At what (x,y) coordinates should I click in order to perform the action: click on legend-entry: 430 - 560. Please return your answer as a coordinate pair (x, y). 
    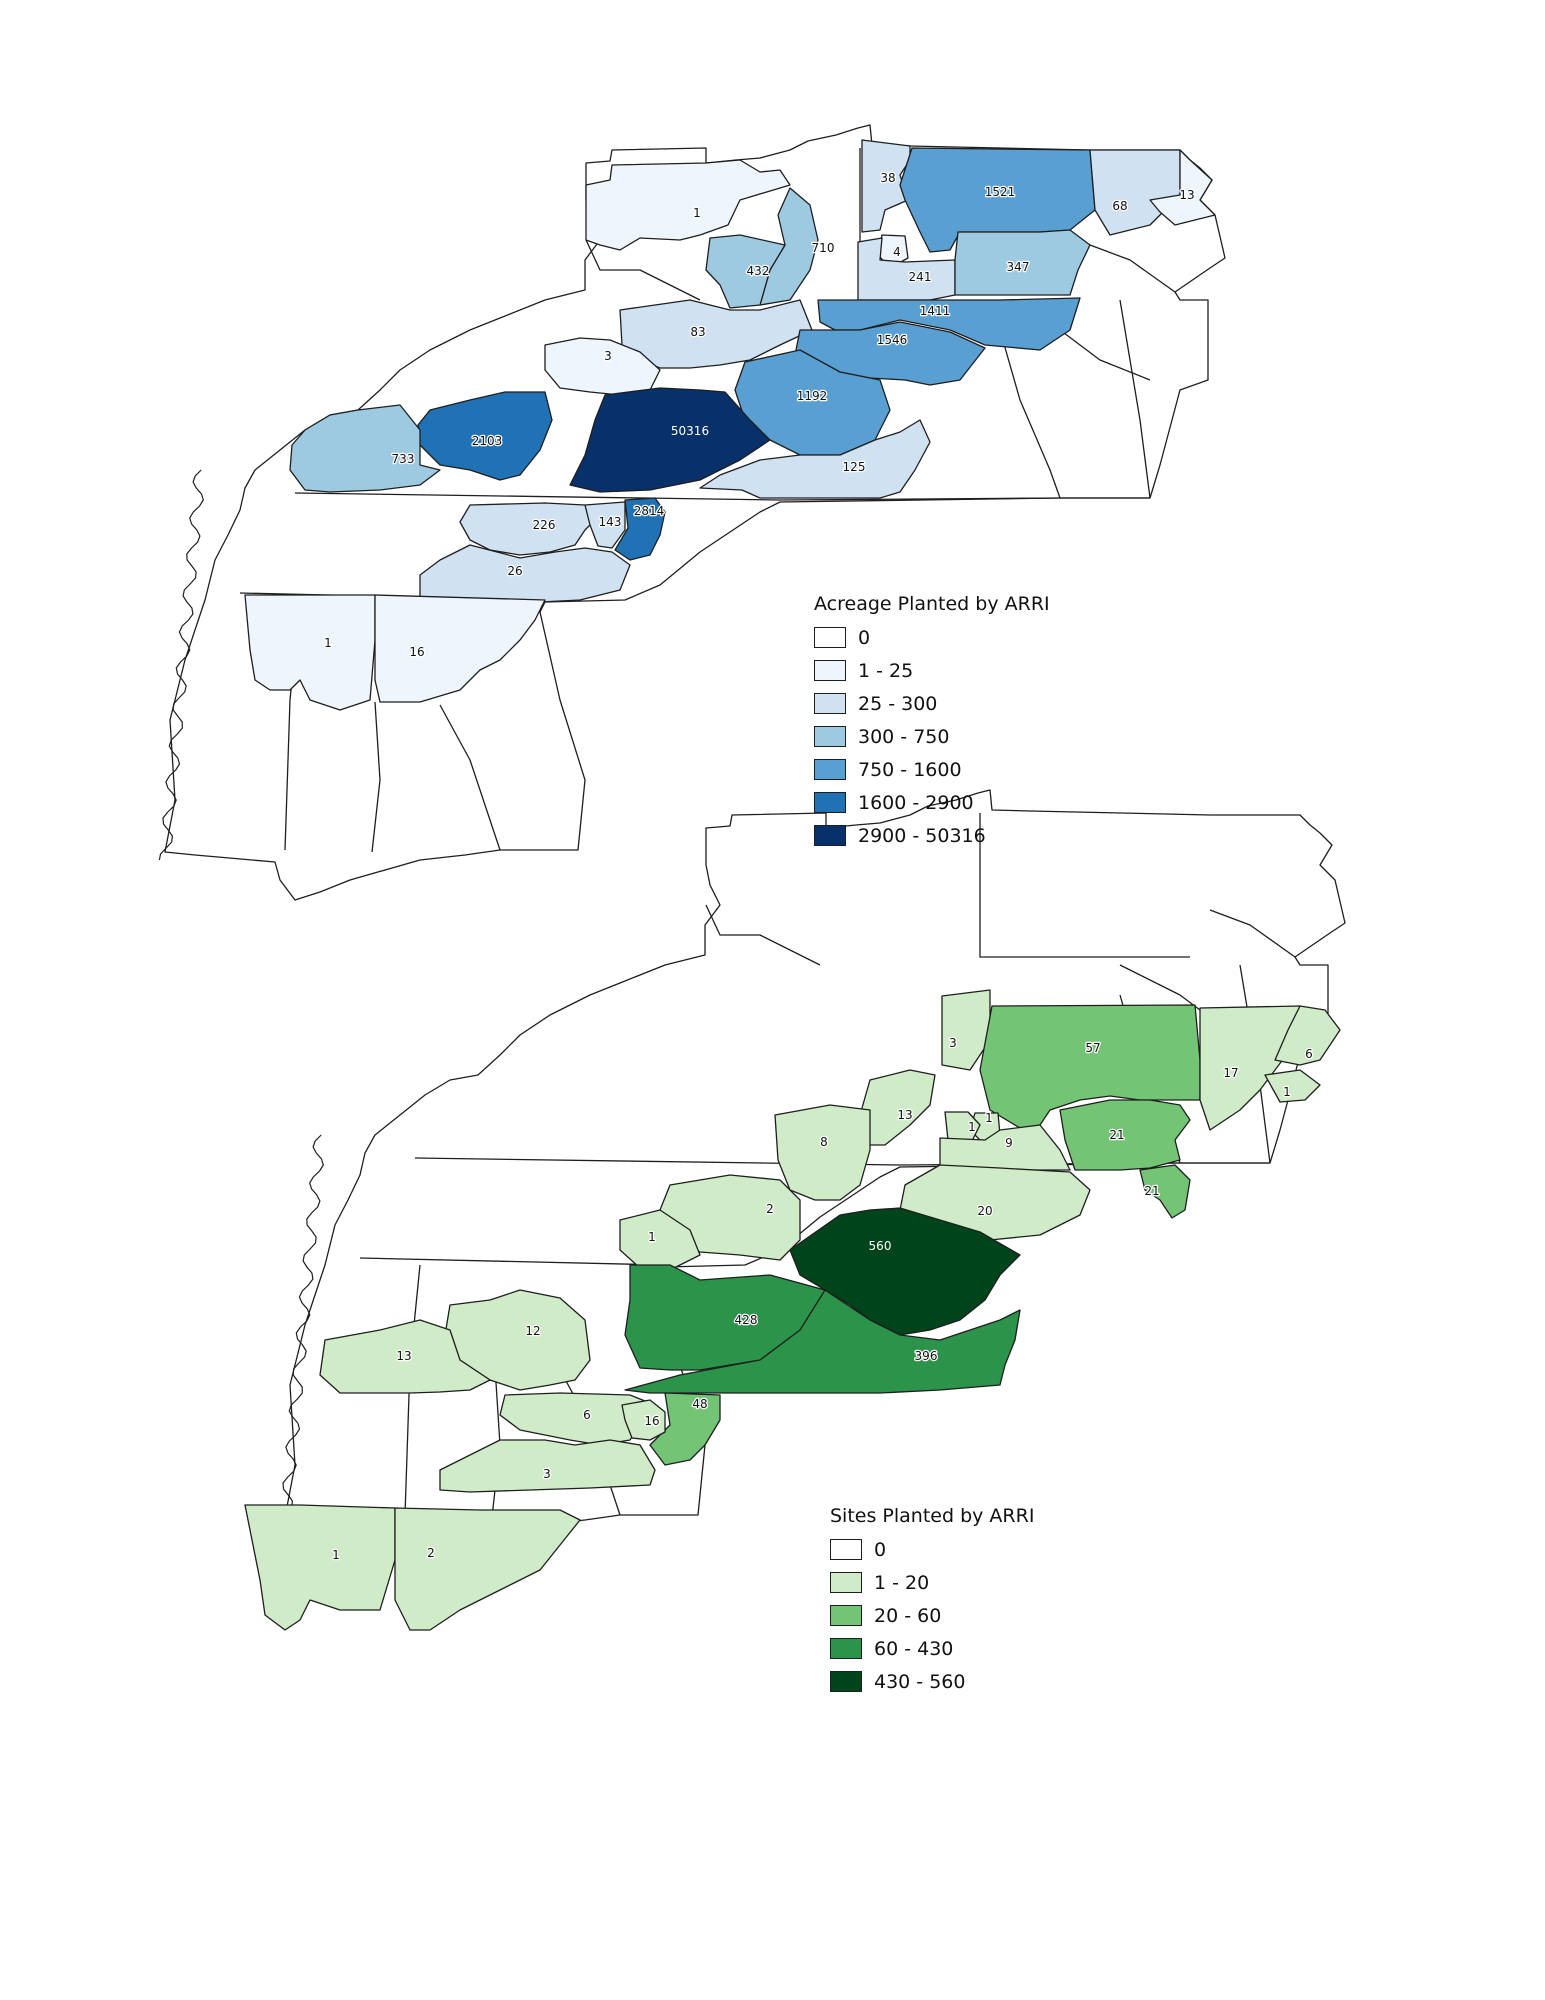
    Looking at the image, I should click on (932, 1681).